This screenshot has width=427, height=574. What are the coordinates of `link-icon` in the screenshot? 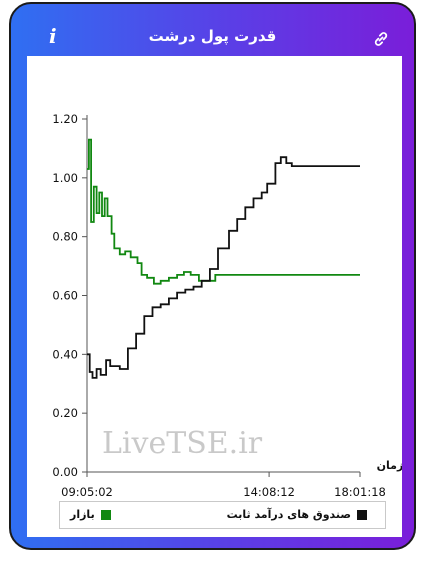 It's located at (381, 39).